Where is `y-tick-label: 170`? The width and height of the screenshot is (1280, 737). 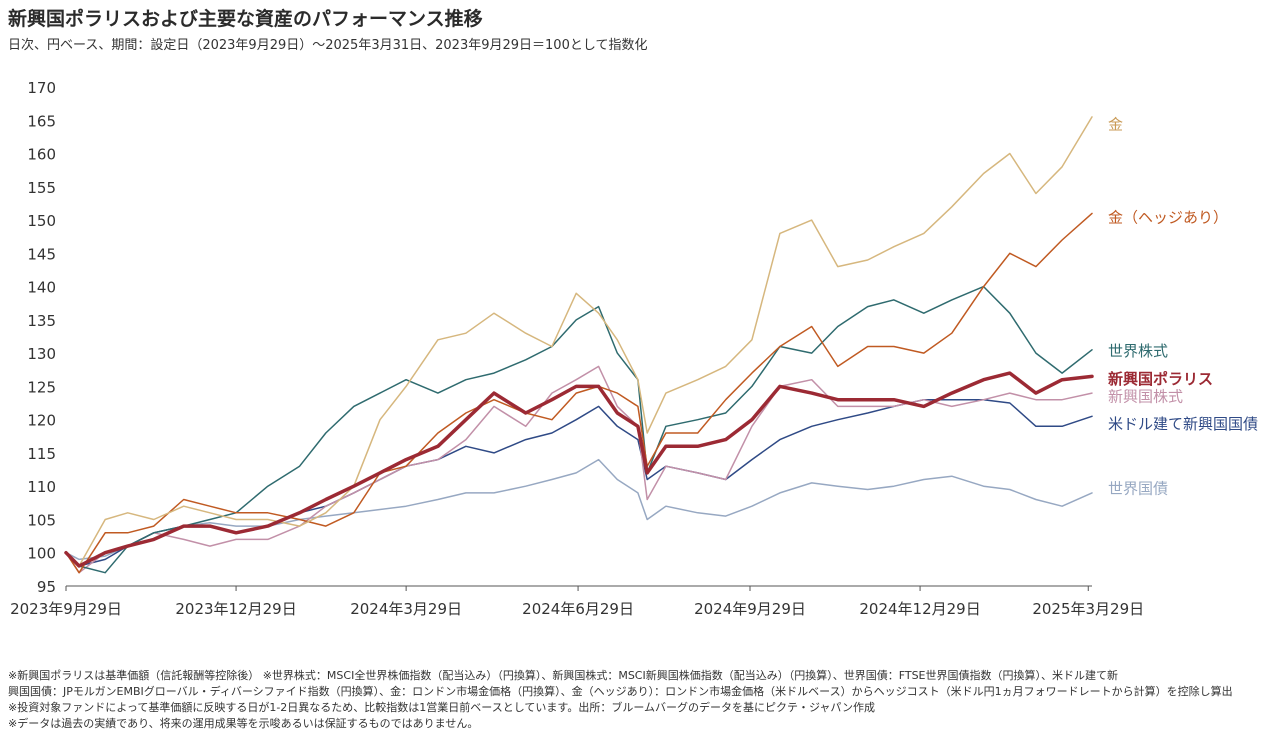
y-tick-label: 170 is located at coordinates (41, 88).